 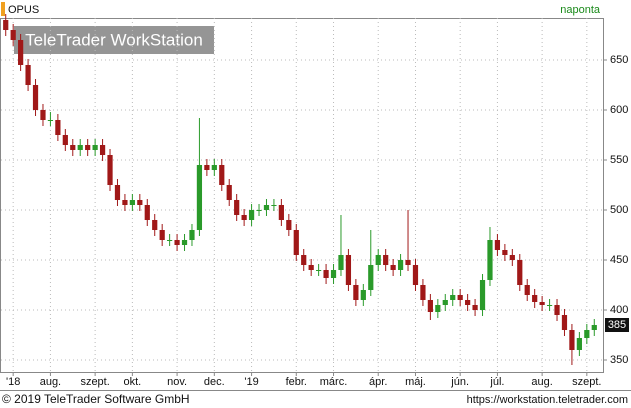 I want to click on x-tick-label: júl., so click(x=496, y=382).